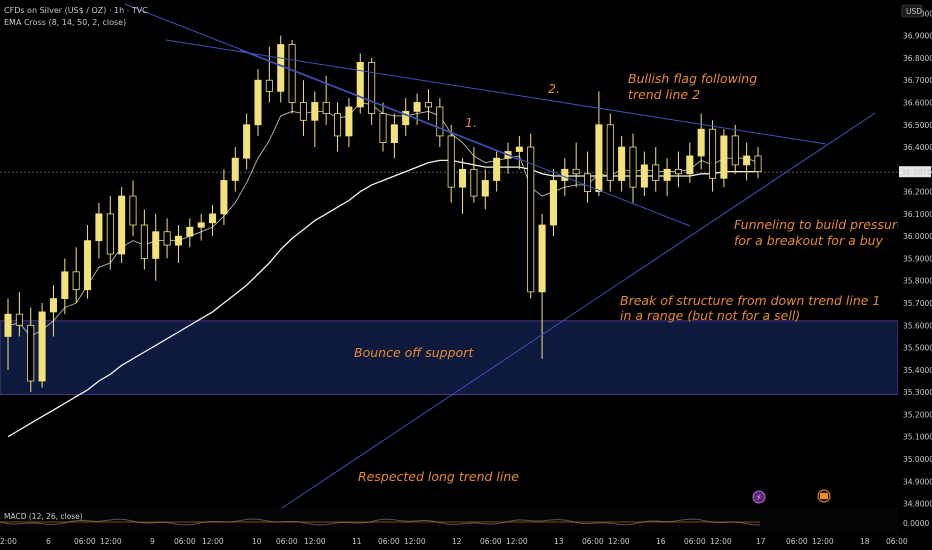 This screenshot has width=932, height=550. I want to click on time-tick-label: 2:00, so click(8, 541).